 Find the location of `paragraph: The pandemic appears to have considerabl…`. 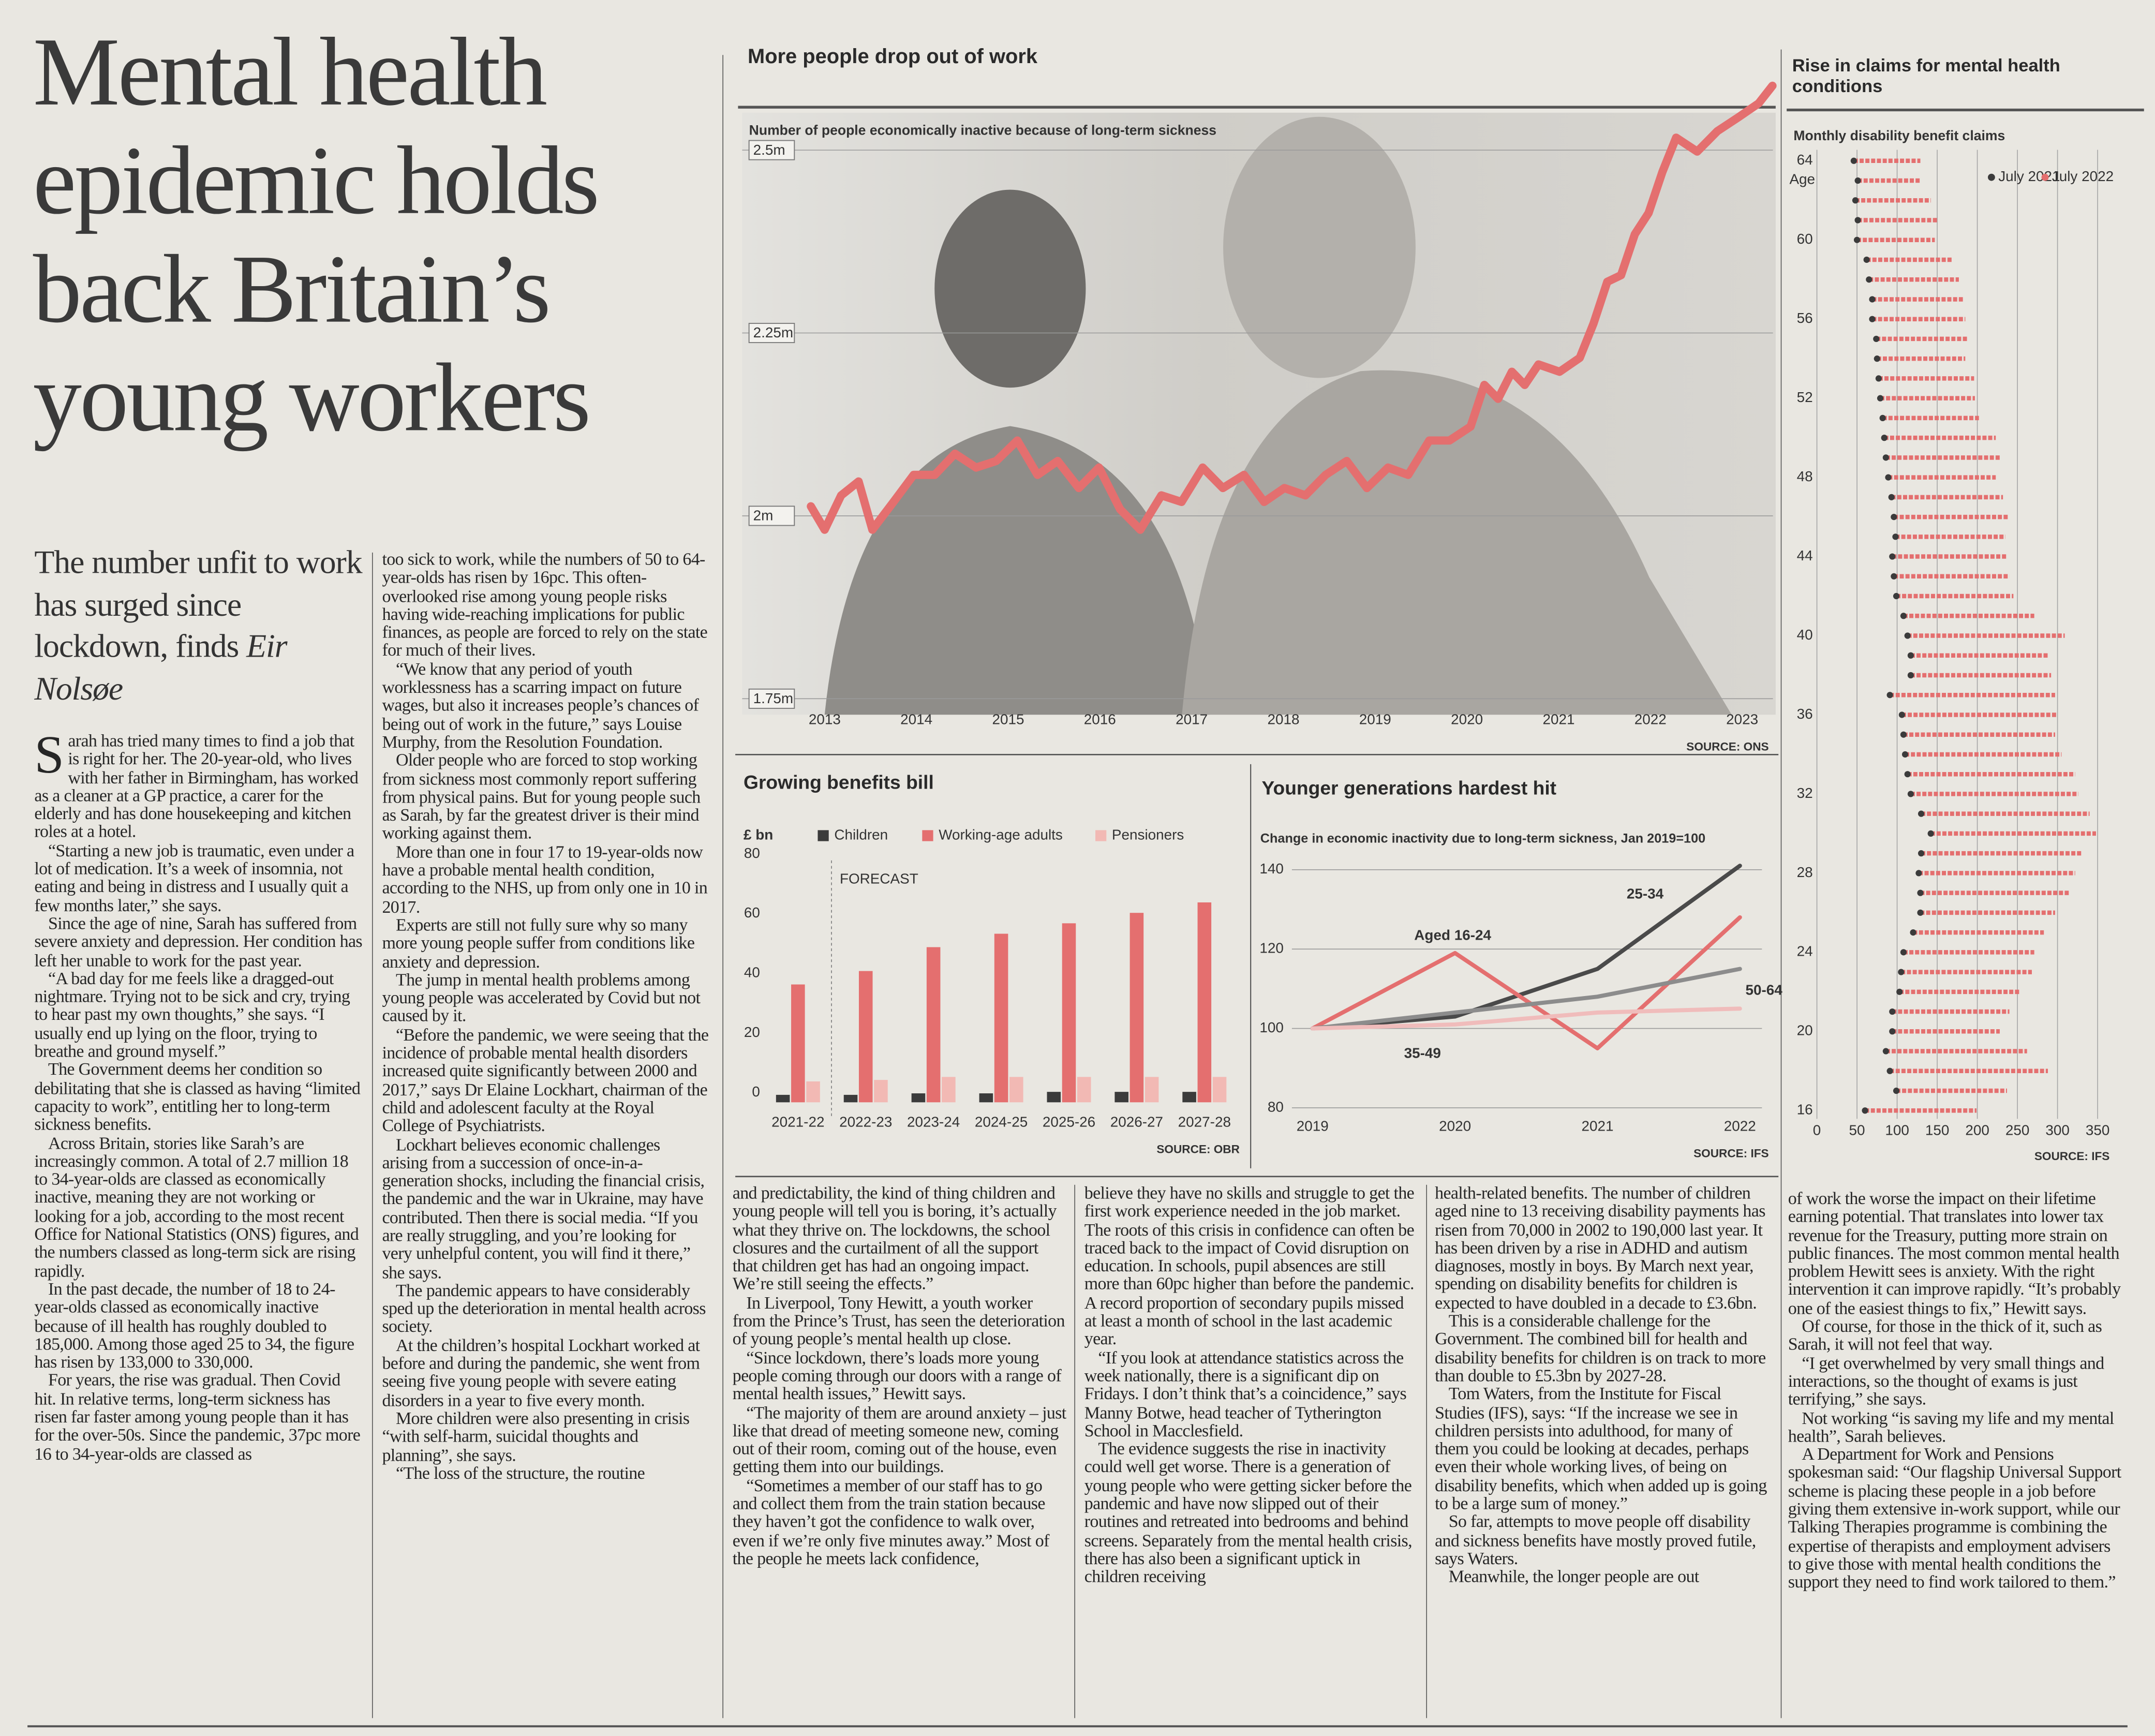

paragraph: The pandemic appears to have considerabl… is located at coordinates (544, 1309).